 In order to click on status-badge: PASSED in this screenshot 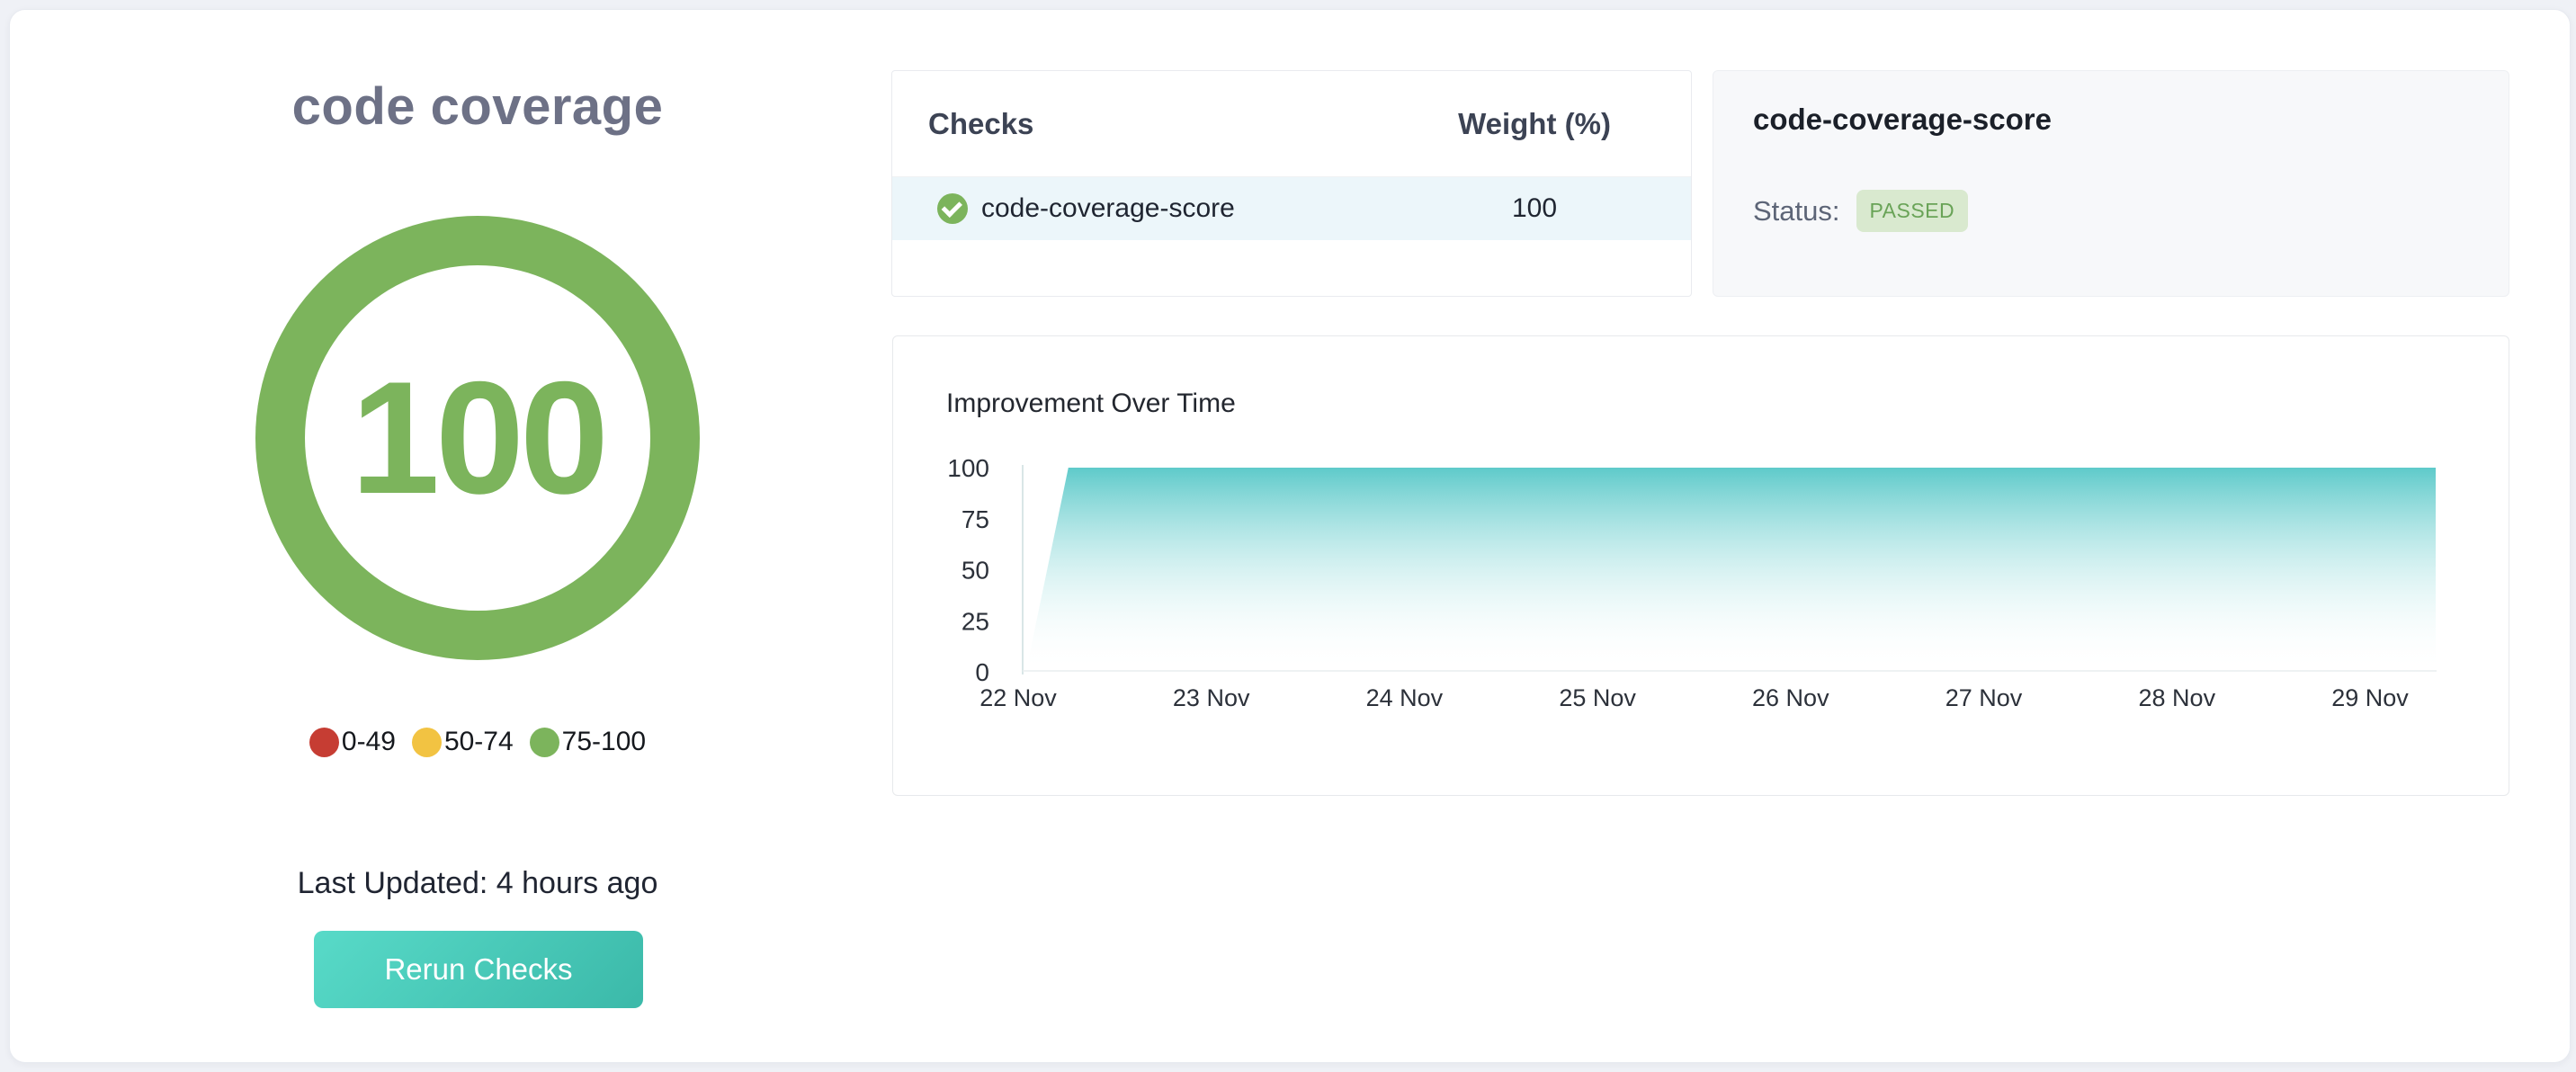, I will do `click(1912, 211)`.